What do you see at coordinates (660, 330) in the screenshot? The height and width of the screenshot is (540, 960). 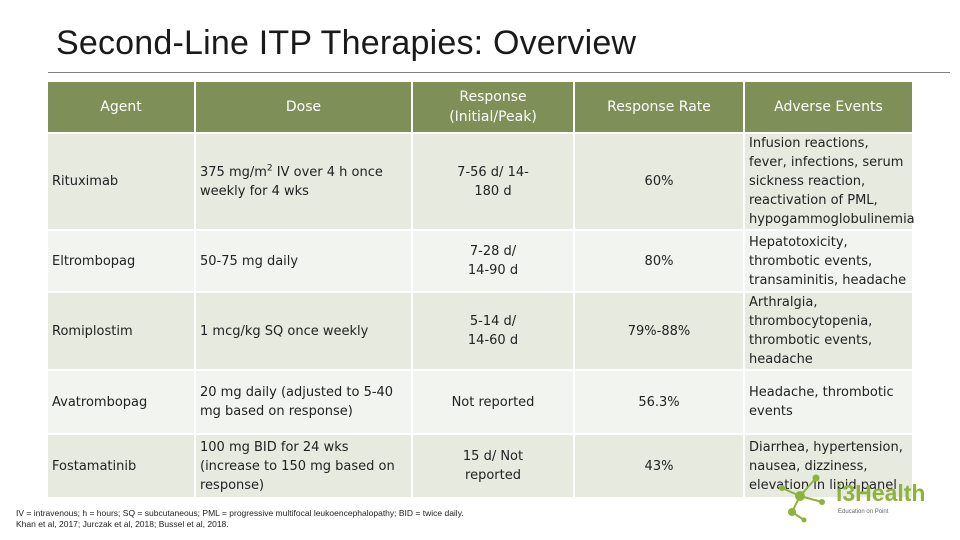 I see `rate-cell: 79%-88%` at bounding box center [660, 330].